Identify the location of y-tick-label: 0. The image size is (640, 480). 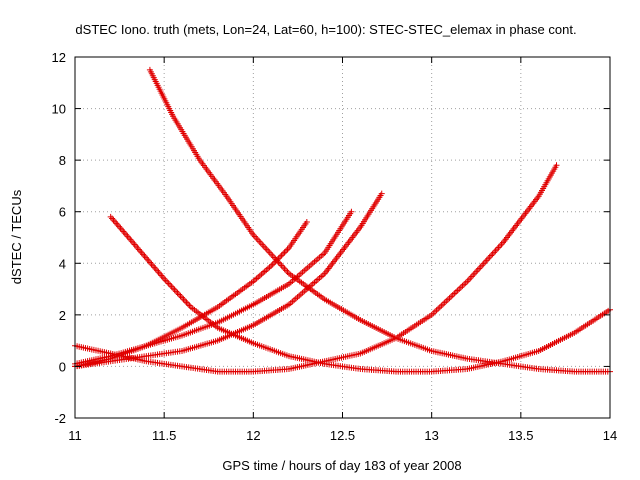
(62, 366).